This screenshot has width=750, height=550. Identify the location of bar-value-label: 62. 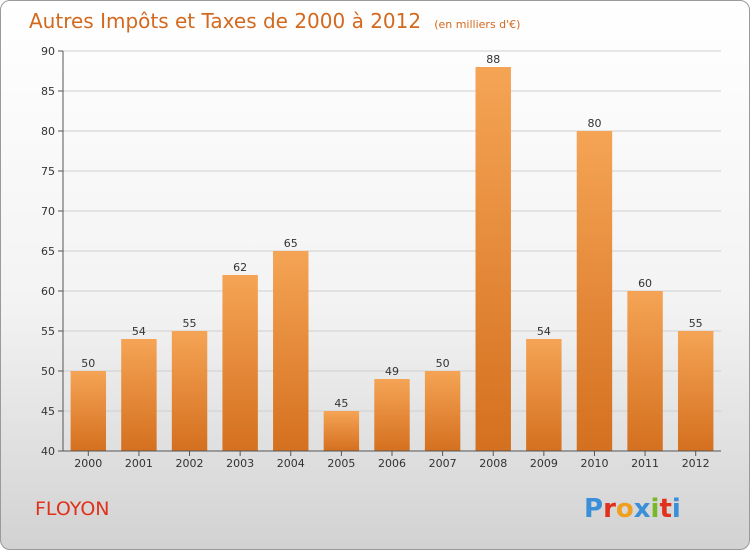
(240, 267).